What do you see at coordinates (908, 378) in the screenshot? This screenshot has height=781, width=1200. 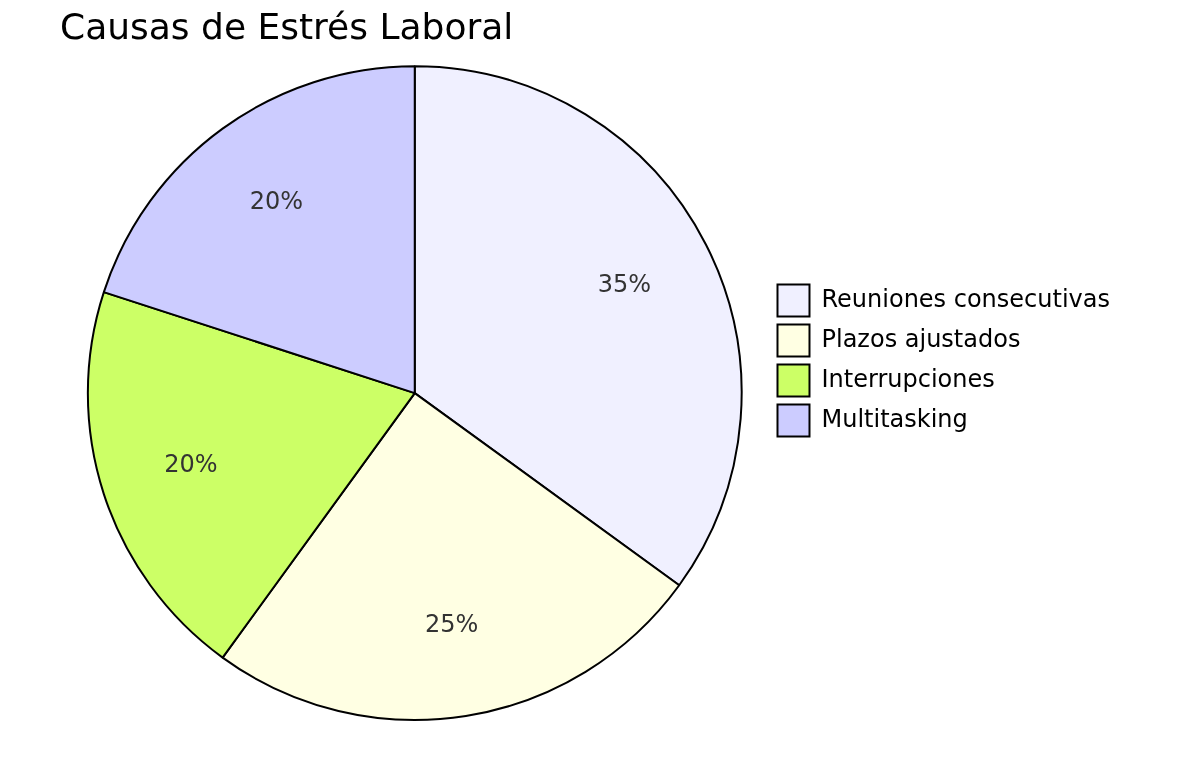 I see `legend-label: Interrupciones` at bounding box center [908, 378].